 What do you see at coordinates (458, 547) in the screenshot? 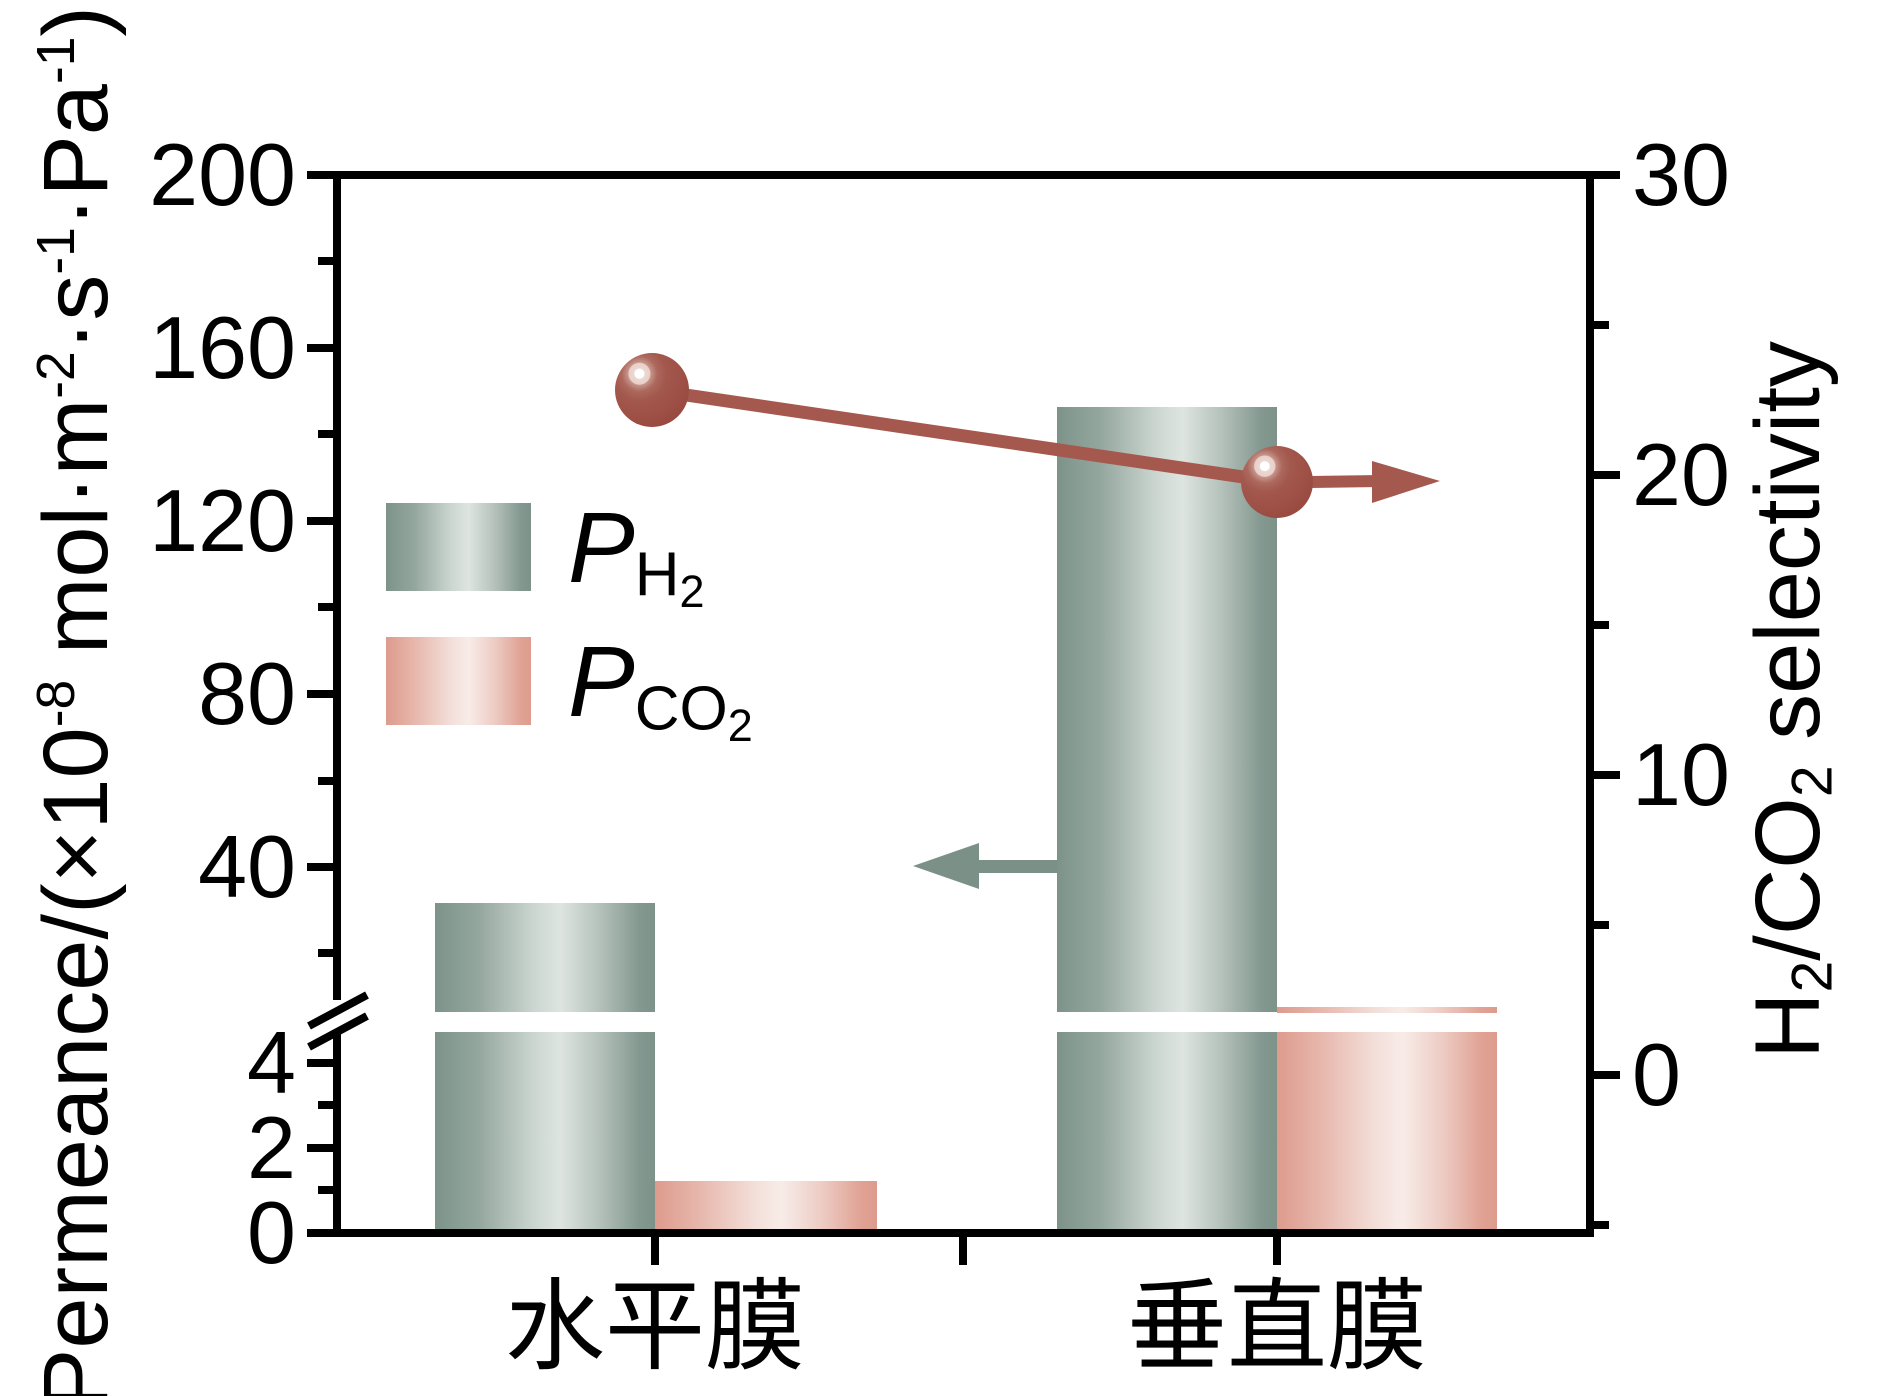
I see `legend-swatch-h2` at bounding box center [458, 547].